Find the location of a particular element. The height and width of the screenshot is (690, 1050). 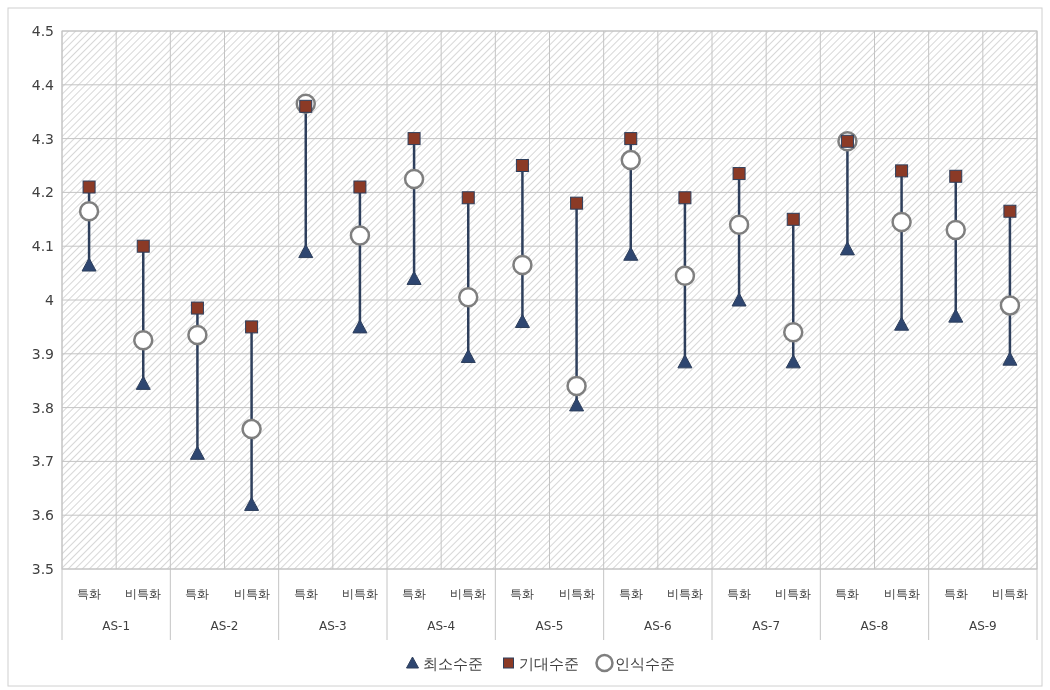

text: AS-8 is located at coordinates (874, 626).